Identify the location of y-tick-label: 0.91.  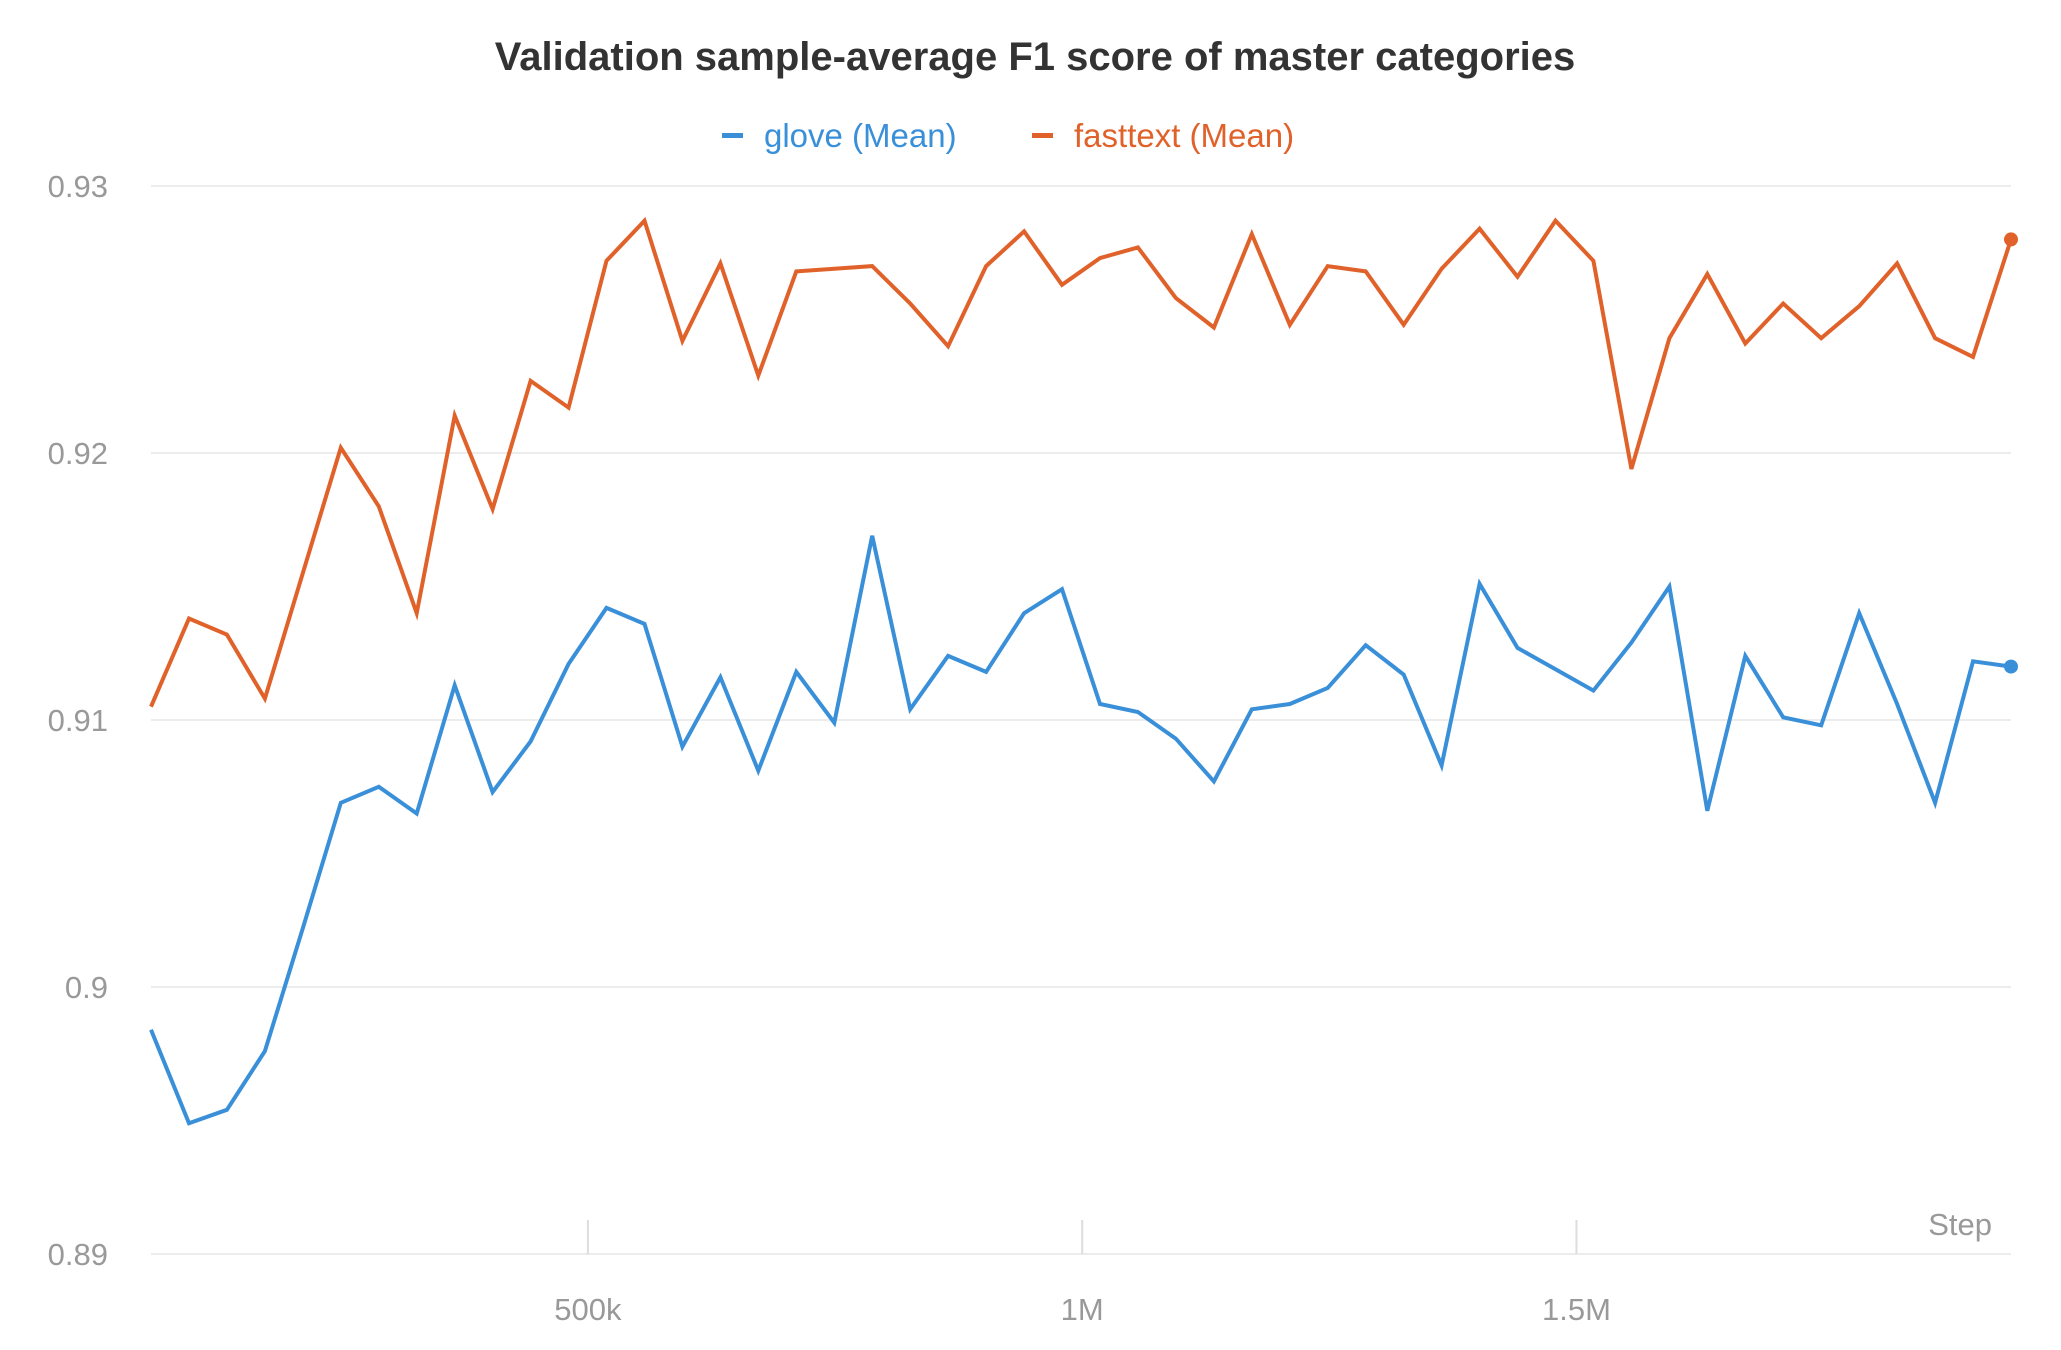
(78, 720).